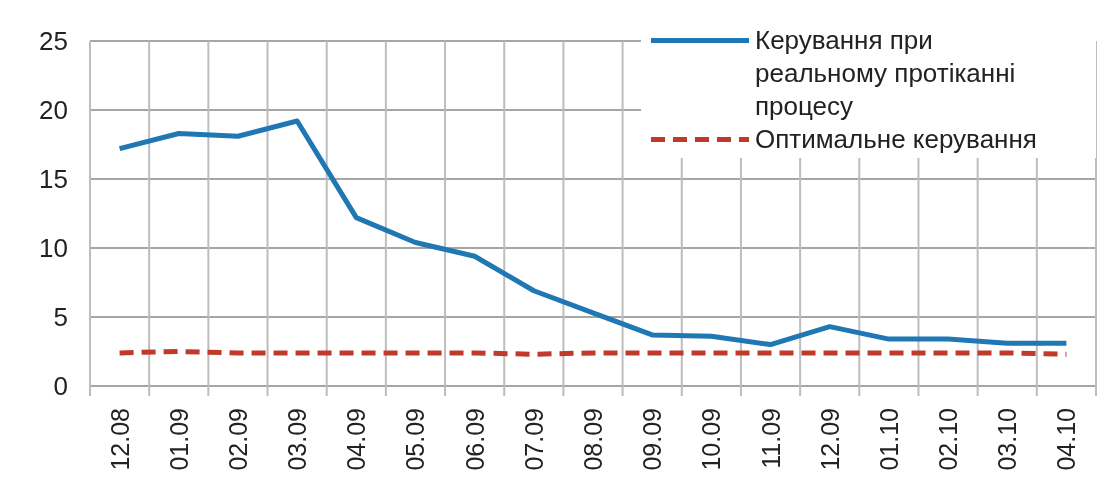 Image resolution: width=1108 pixels, height=503 pixels. I want to click on x-tick-label: 02.10, so click(948, 439).